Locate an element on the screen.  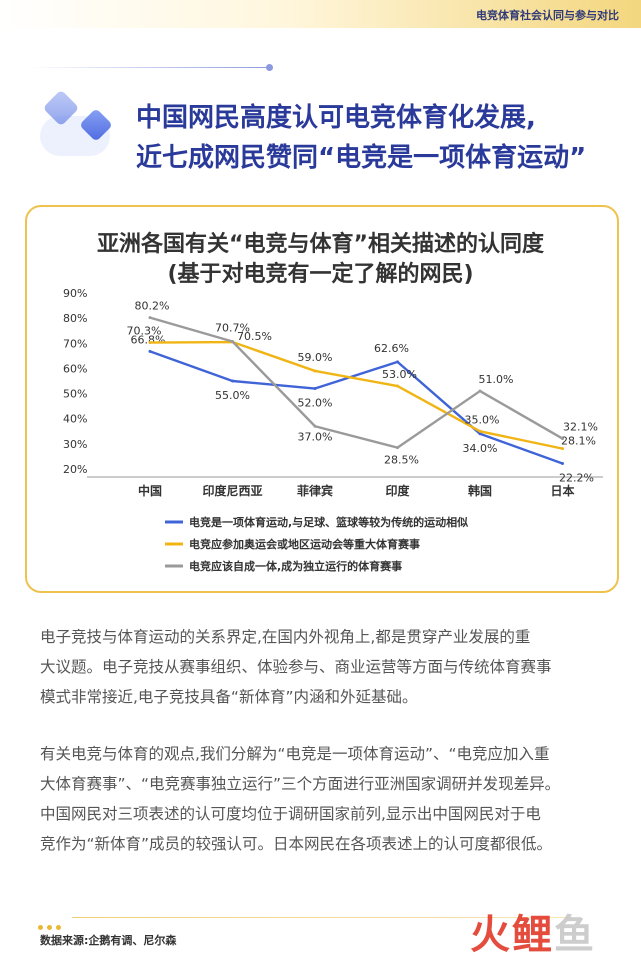
paragraph-line: 中国网民对三项表述的认可度均位于调研国家前列,显示出中国网民对于电 is located at coordinates (290, 814).